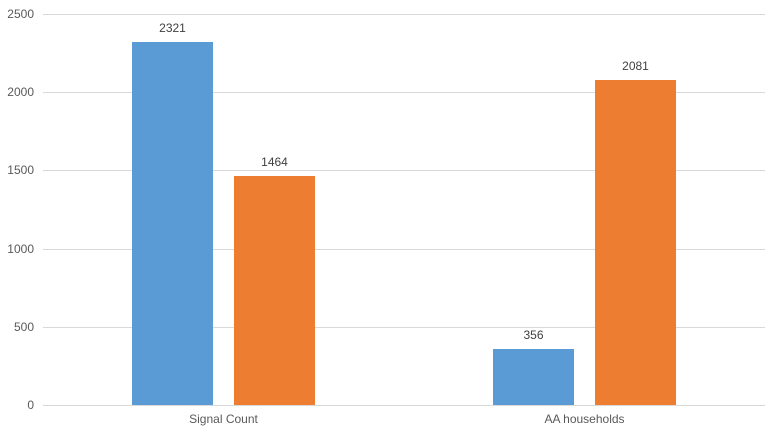  What do you see at coordinates (172, 223) in the screenshot?
I see `bar-series-0-signal-count` at bounding box center [172, 223].